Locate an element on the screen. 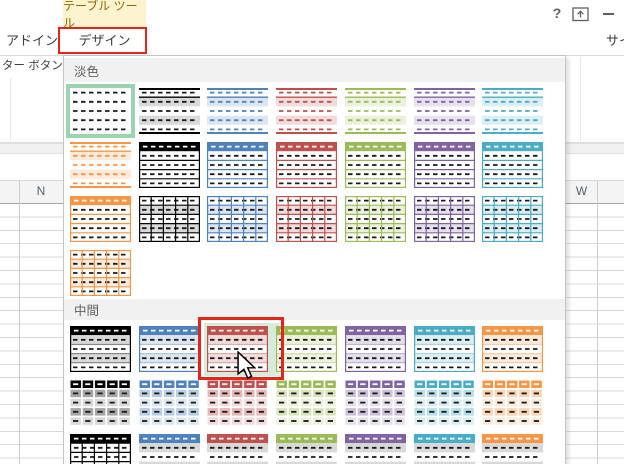 Image resolution: width=624 pixels, height=464 pixels. worksheet-grid-right is located at coordinates (595, 334).